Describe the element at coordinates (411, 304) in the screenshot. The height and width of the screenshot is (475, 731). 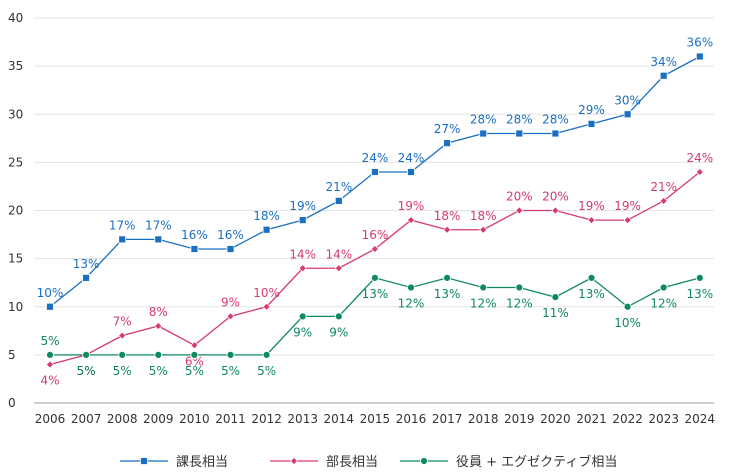
I see `data-label-s2-2016: 12%` at that location.